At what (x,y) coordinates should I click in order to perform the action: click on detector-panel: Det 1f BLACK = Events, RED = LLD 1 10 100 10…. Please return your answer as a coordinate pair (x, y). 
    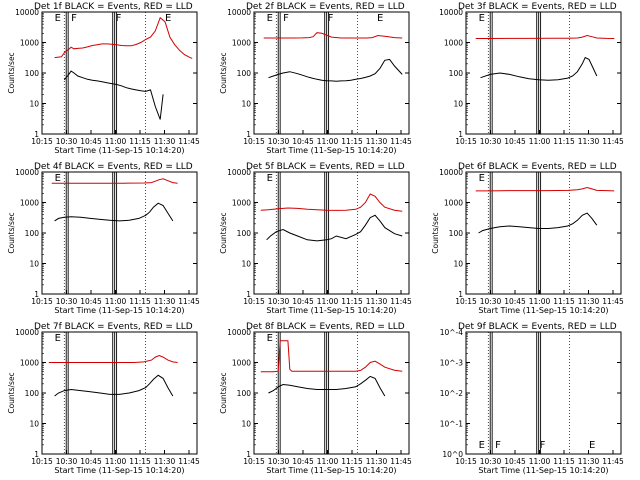
    Looking at the image, I should click on (103, 78).